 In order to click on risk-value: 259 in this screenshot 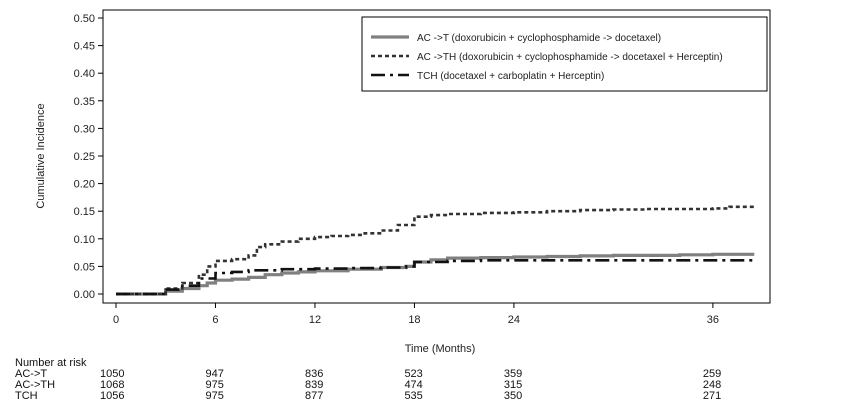, I will do `click(712, 374)`.